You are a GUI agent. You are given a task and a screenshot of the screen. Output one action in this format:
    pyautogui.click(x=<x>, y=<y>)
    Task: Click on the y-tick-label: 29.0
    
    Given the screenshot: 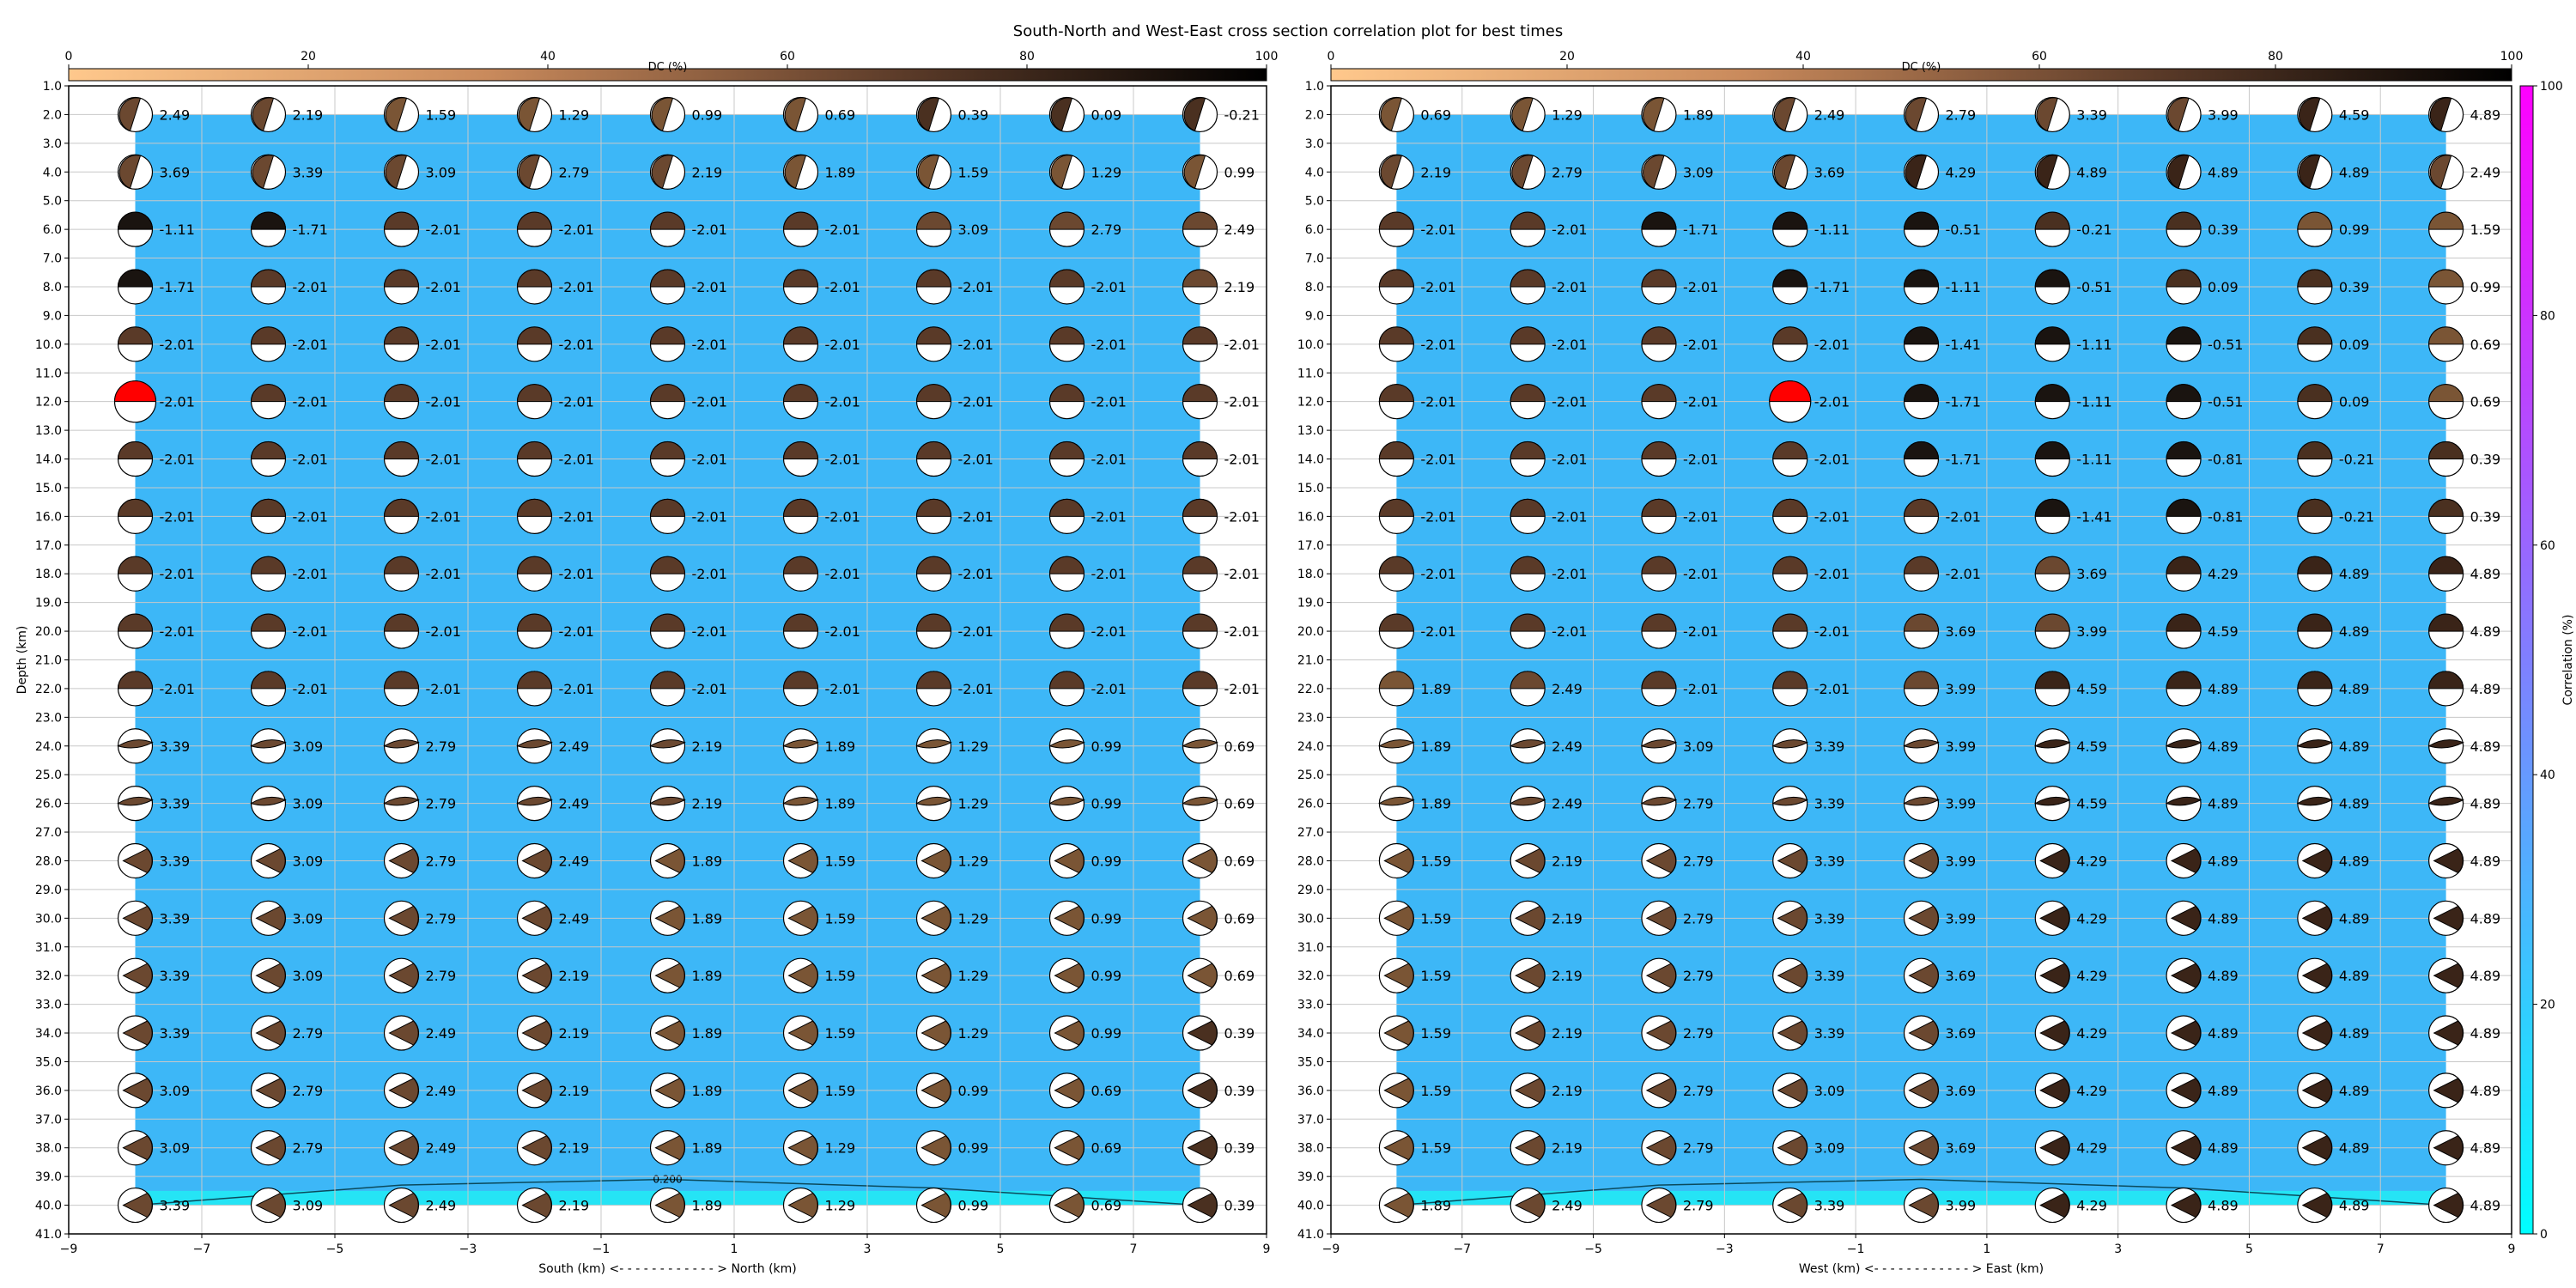 What is the action you would take?
    pyautogui.click(x=1310, y=890)
    